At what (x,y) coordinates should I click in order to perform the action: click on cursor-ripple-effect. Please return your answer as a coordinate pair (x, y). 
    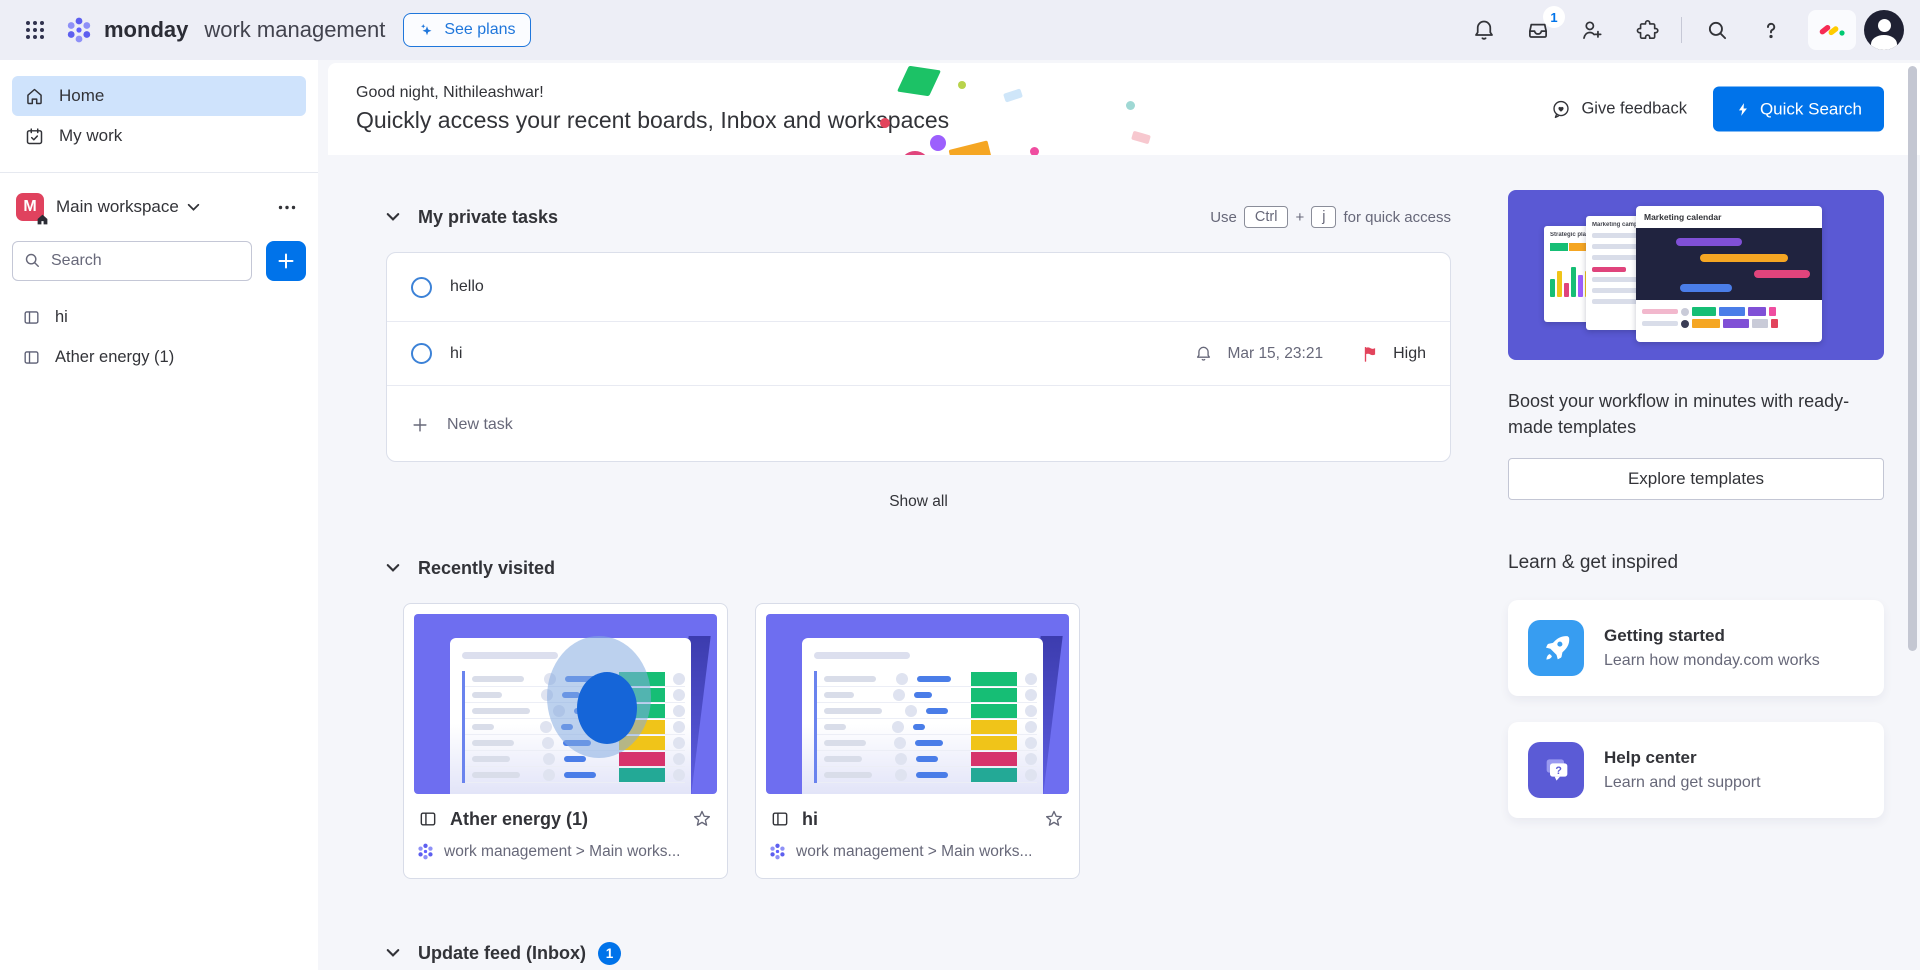
    Looking at the image, I should click on (599, 697).